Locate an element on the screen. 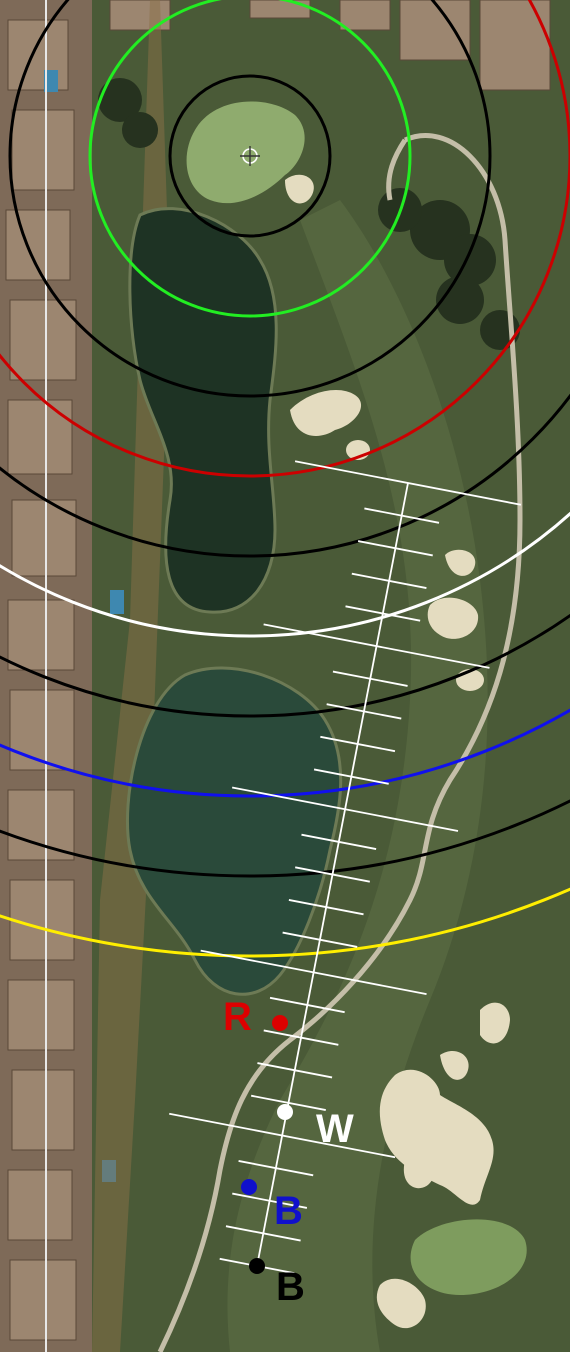 The image size is (570, 1352). tee-marker-white: W is located at coordinates (315, 1127).